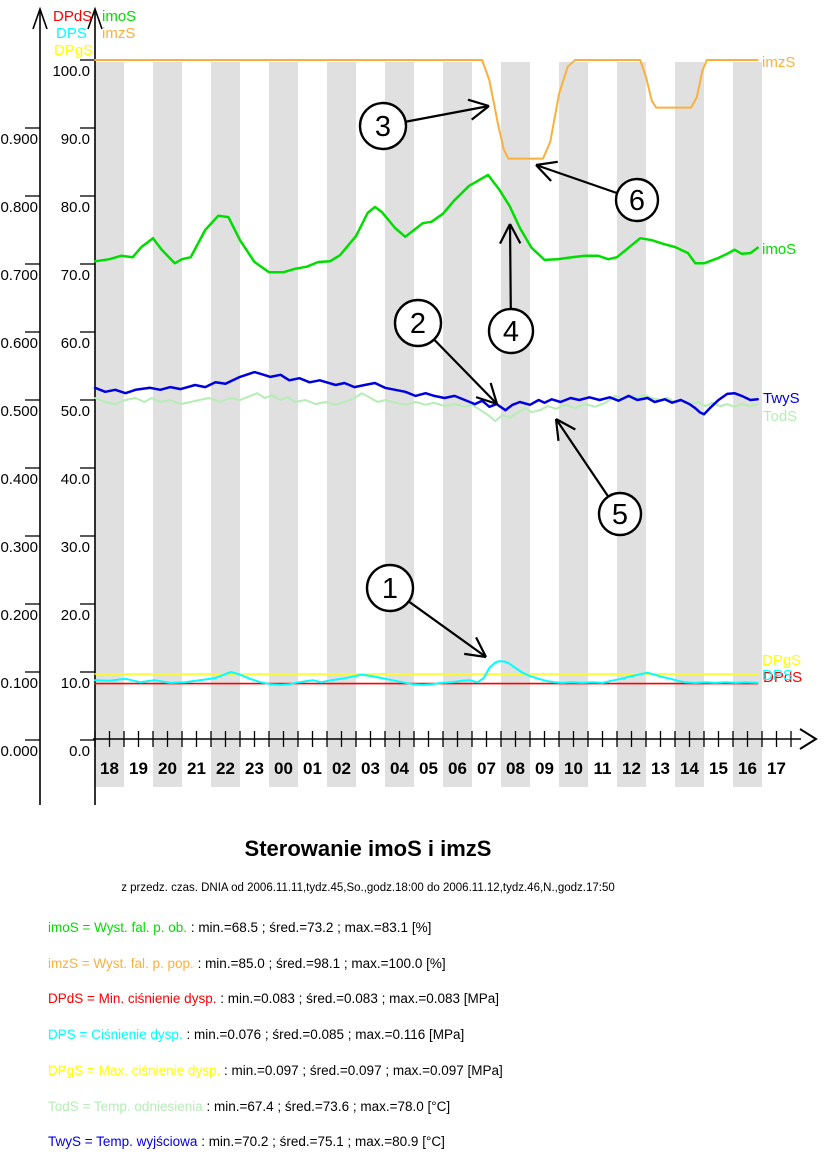  Describe the element at coordinates (309, 927) in the screenshot. I see `stat-values-imoS: : min.=68.5 ; śred.=73.2 ; max.=83.1 [%]` at that location.